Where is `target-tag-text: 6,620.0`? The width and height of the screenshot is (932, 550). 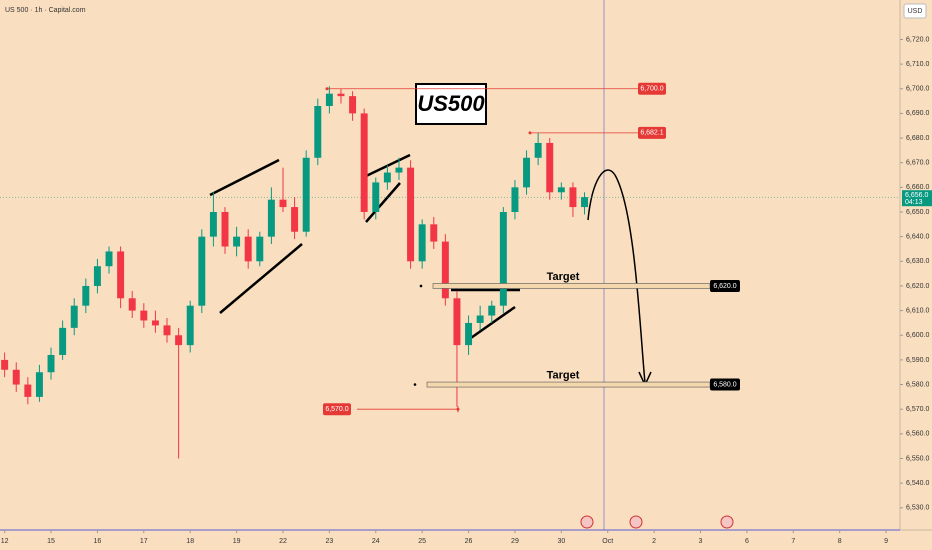 target-tag-text: 6,620.0 is located at coordinates (724, 286).